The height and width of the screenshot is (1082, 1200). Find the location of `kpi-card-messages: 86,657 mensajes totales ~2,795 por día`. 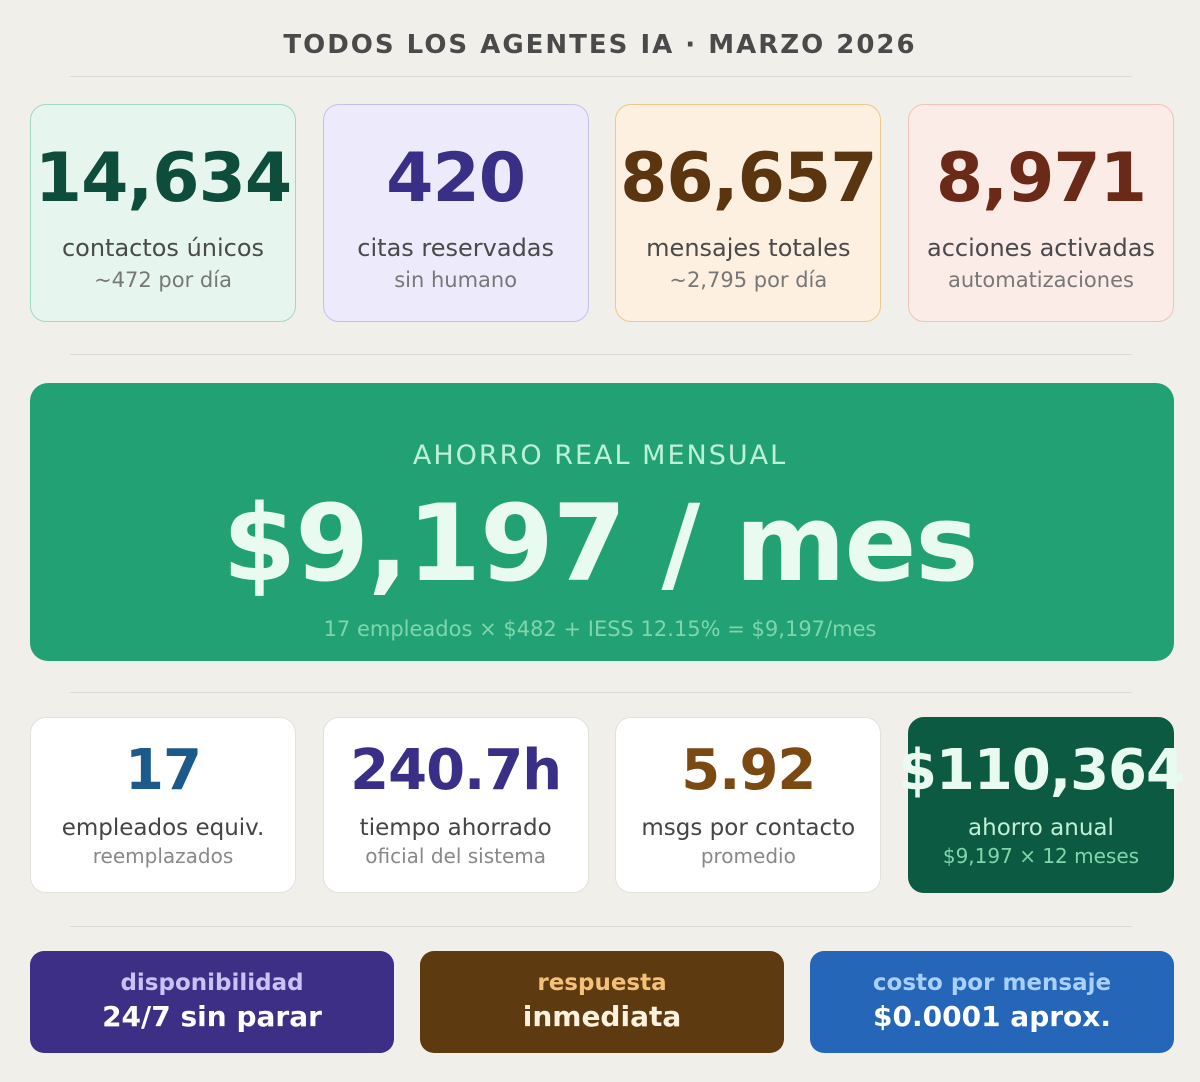

kpi-card-messages: 86,657 mensajes totales ~2,795 por día is located at coordinates (748, 213).